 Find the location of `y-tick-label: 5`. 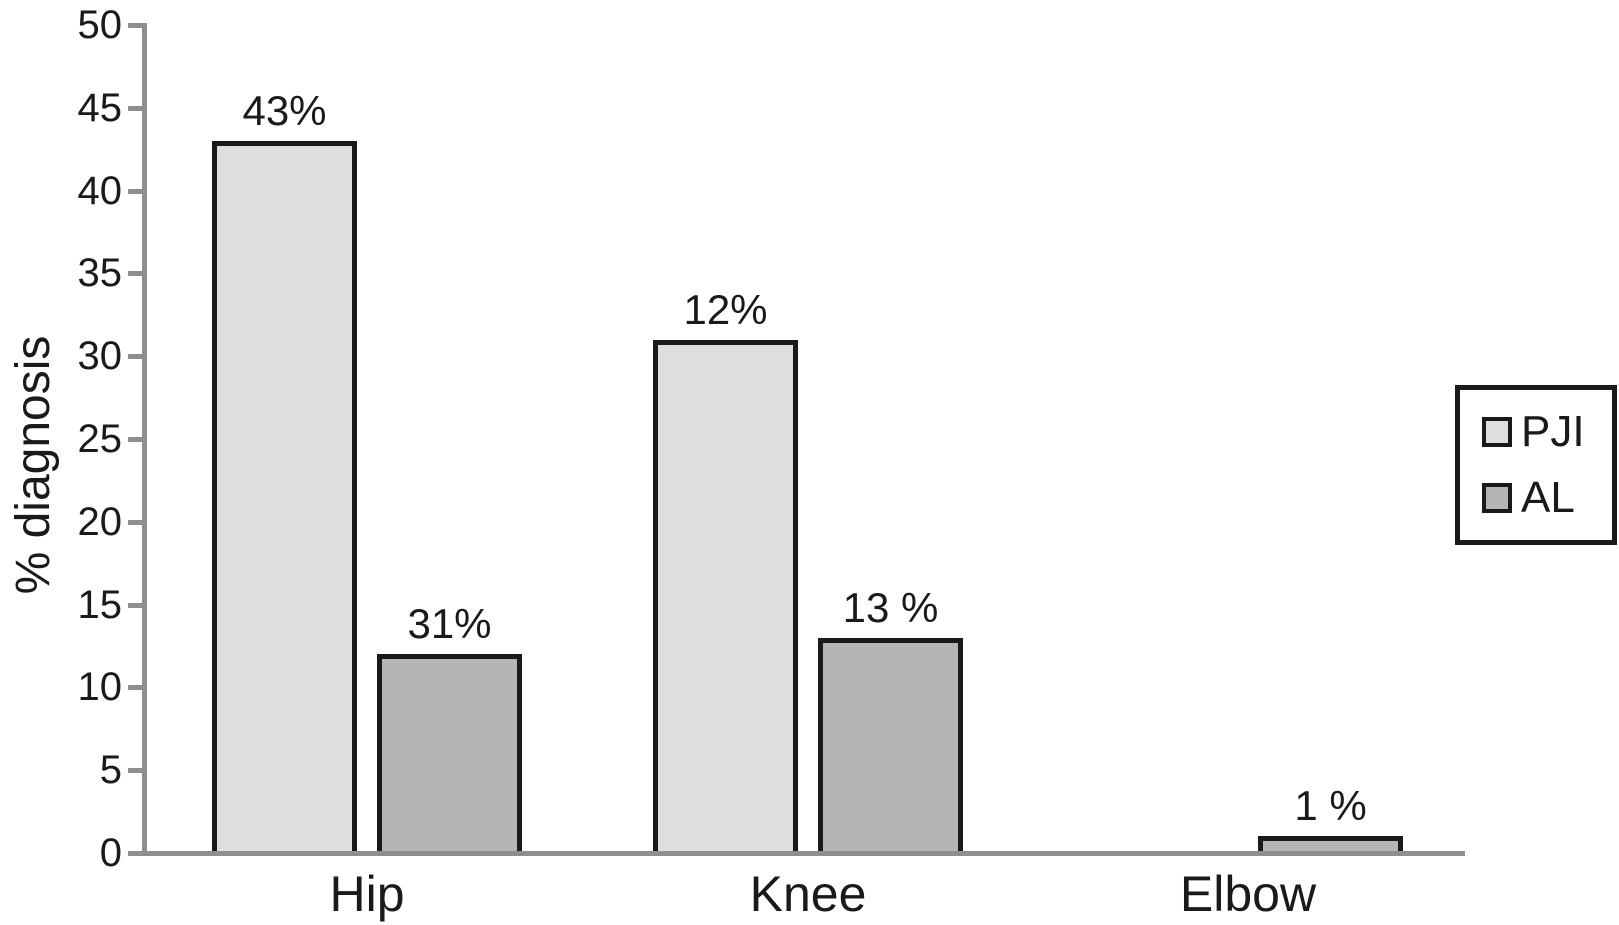

y-tick-label: 5 is located at coordinates (110, 770).